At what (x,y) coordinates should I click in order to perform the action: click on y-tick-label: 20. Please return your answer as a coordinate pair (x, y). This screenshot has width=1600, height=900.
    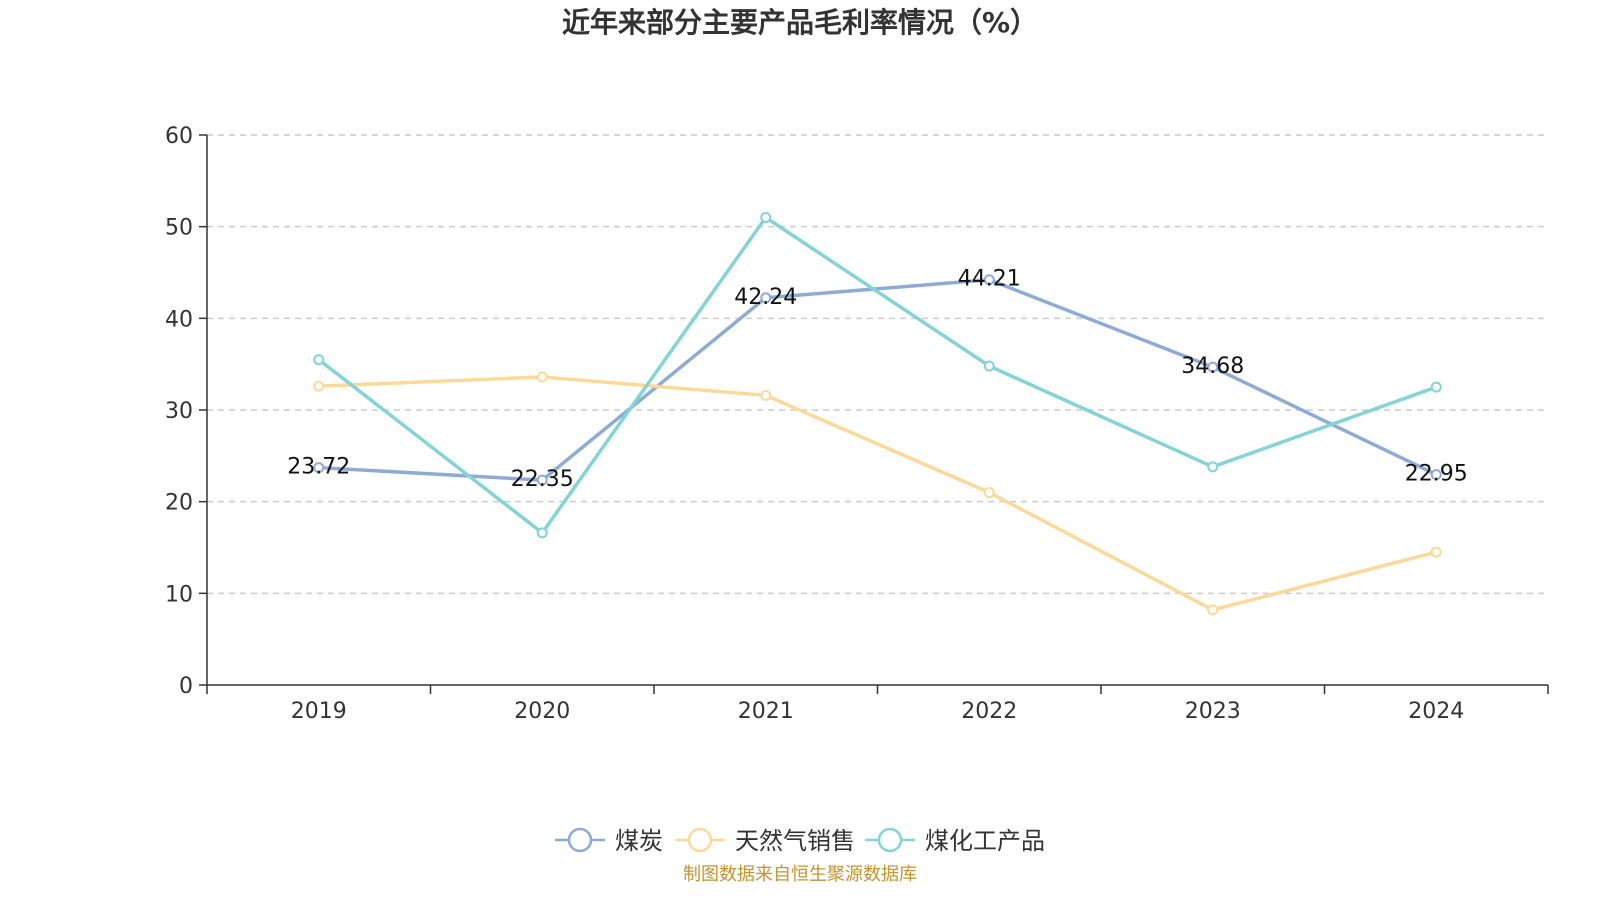
    Looking at the image, I should click on (179, 503).